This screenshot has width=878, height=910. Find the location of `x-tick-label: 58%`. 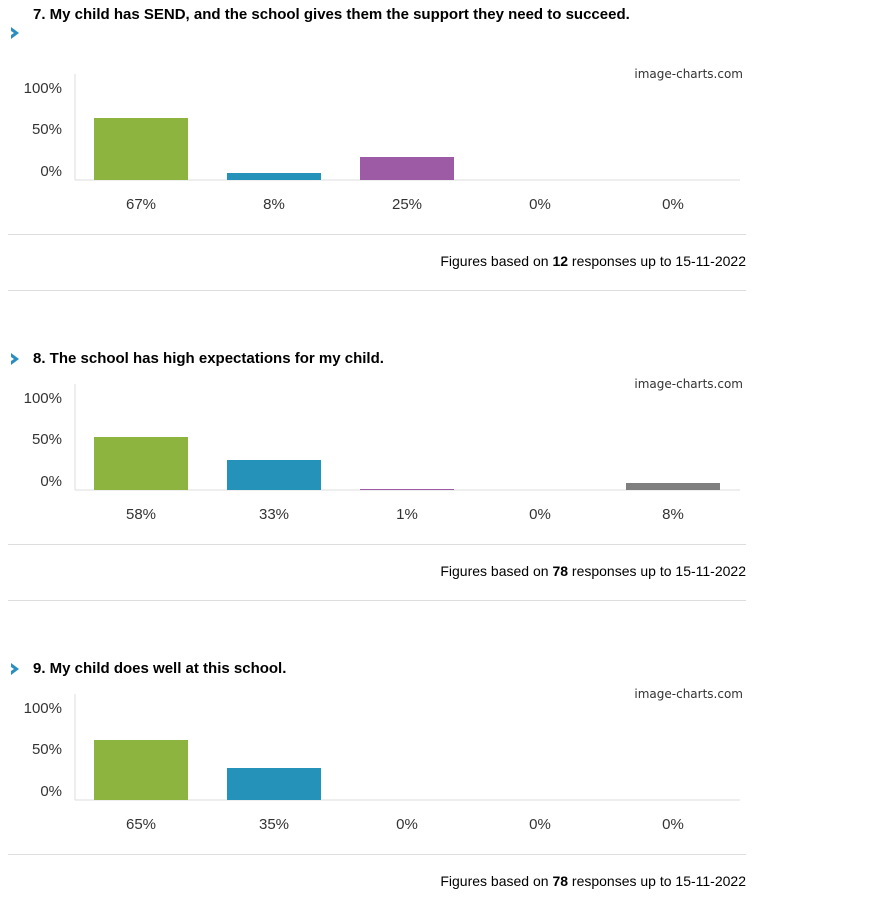

x-tick-label: 58% is located at coordinates (141, 514).